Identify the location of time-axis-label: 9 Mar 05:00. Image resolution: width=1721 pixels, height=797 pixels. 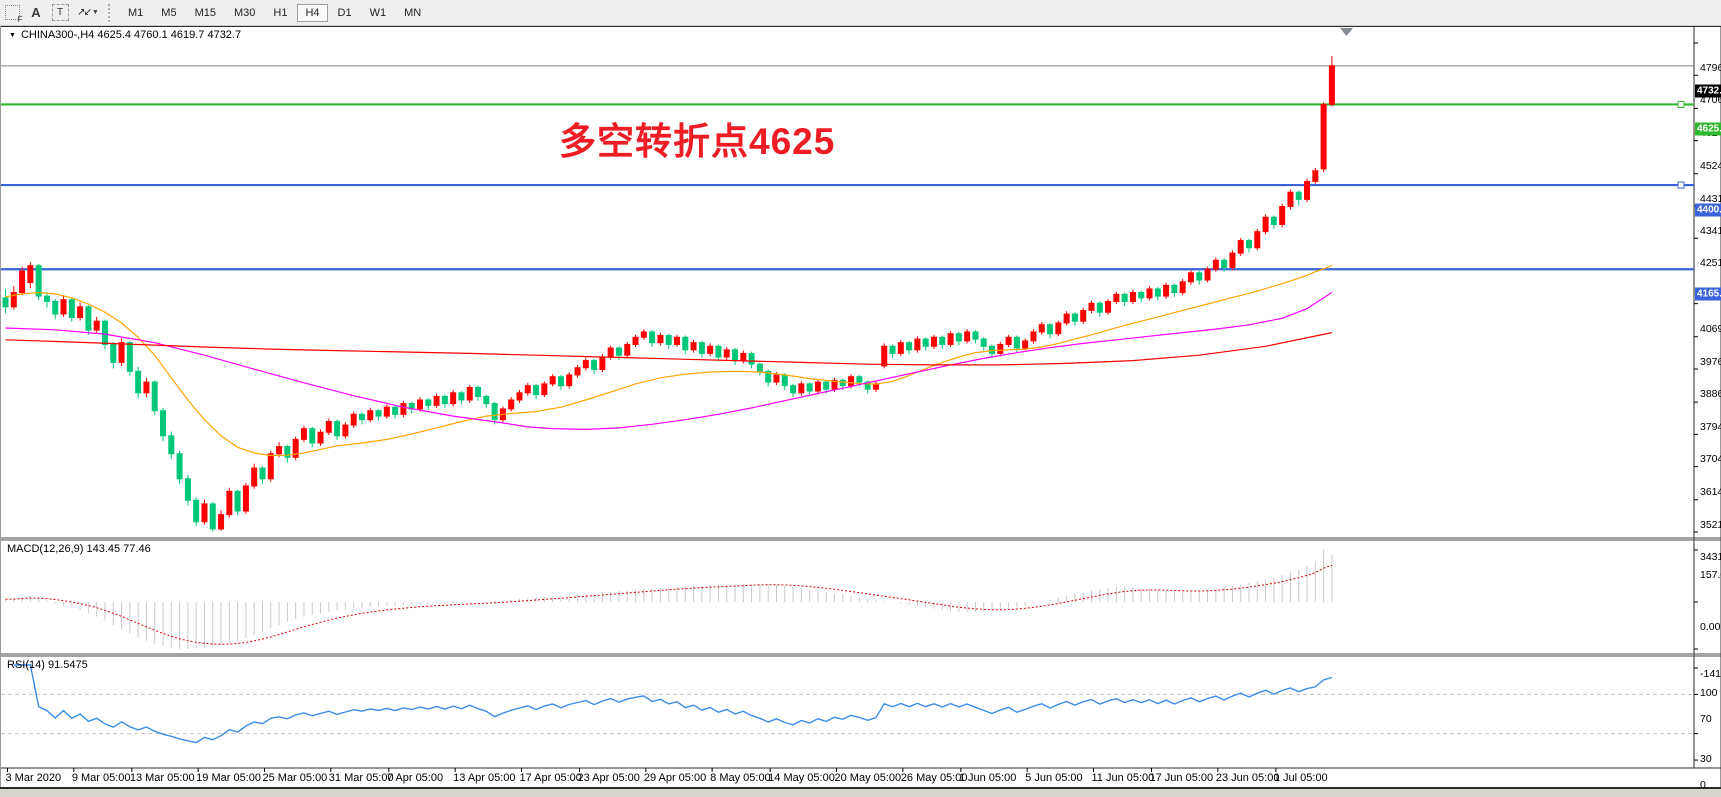
(101, 778).